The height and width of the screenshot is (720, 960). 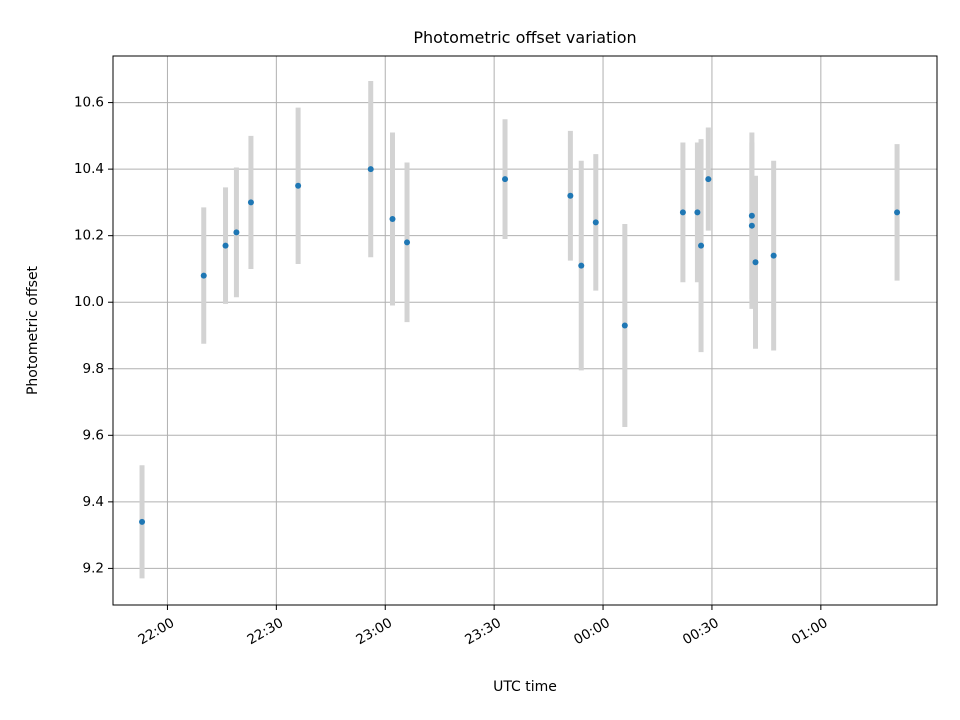 What do you see at coordinates (93, 568) in the screenshot?
I see `y-tick-label: 9.2` at bounding box center [93, 568].